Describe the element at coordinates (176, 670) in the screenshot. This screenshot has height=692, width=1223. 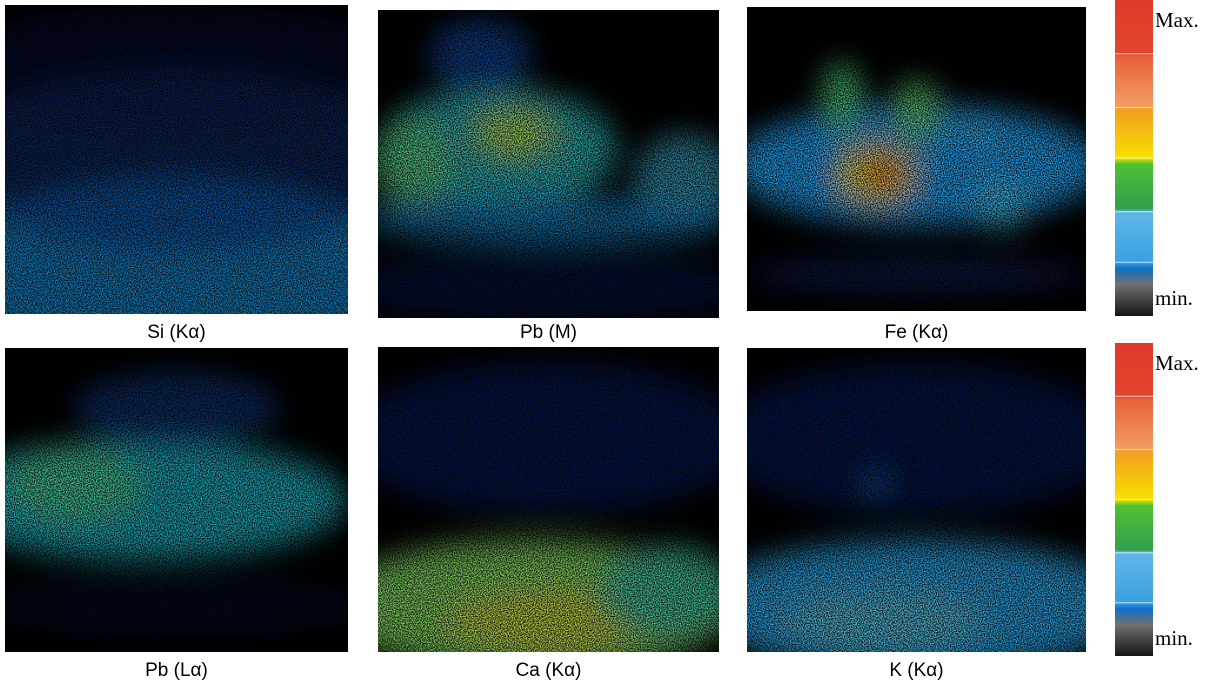
I see `panel-label: Pb (Lα)` at that location.